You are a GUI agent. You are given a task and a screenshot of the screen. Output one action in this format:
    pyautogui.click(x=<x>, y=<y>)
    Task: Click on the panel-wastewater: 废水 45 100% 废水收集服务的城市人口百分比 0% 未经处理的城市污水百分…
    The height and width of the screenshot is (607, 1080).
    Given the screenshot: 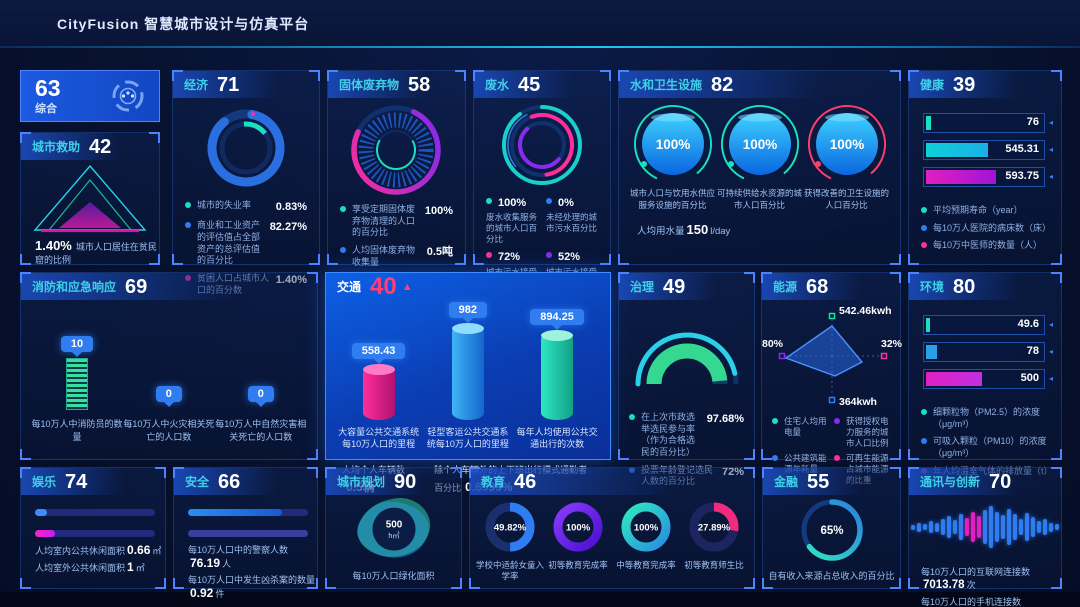 What is the action you would take?
    pyautogui.click(x=542, y=184)
    